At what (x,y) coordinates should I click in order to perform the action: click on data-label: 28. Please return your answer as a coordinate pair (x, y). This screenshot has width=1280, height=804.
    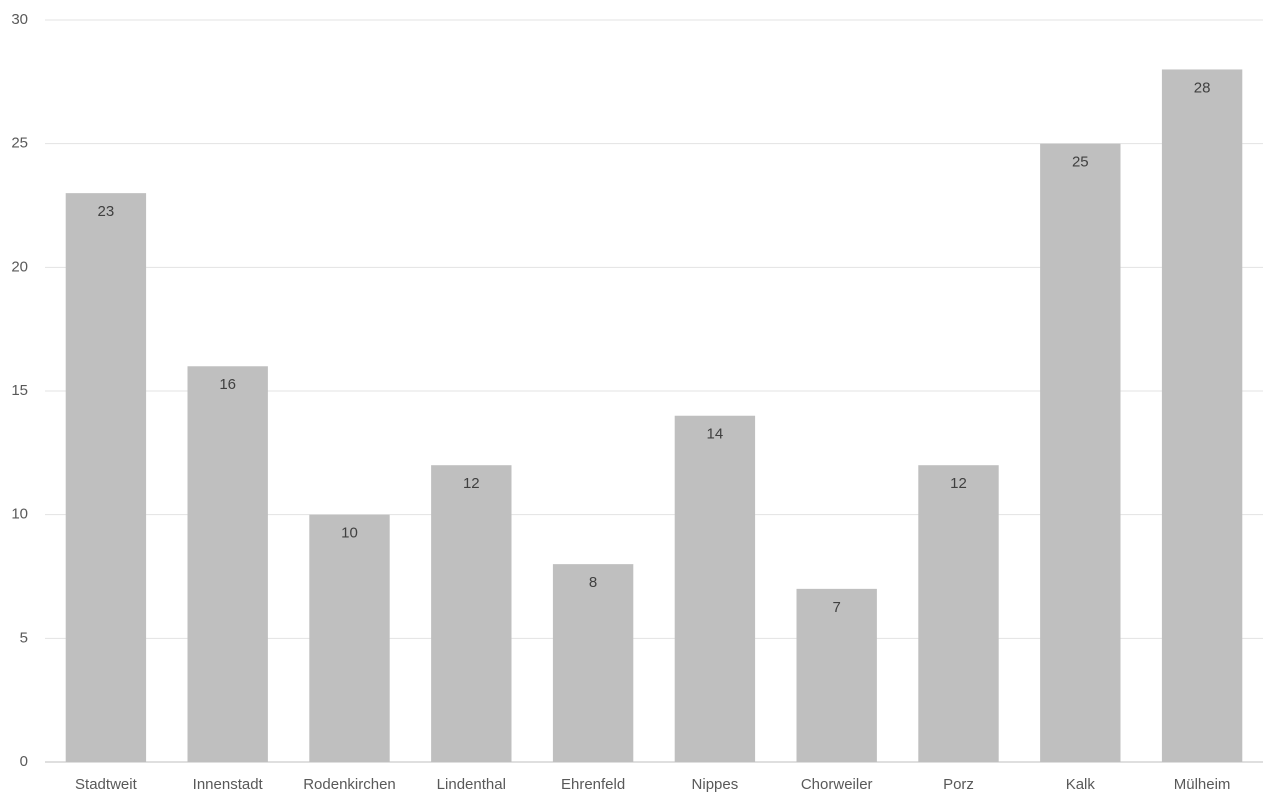
    Looking at the image, I should click on (1202, 87).